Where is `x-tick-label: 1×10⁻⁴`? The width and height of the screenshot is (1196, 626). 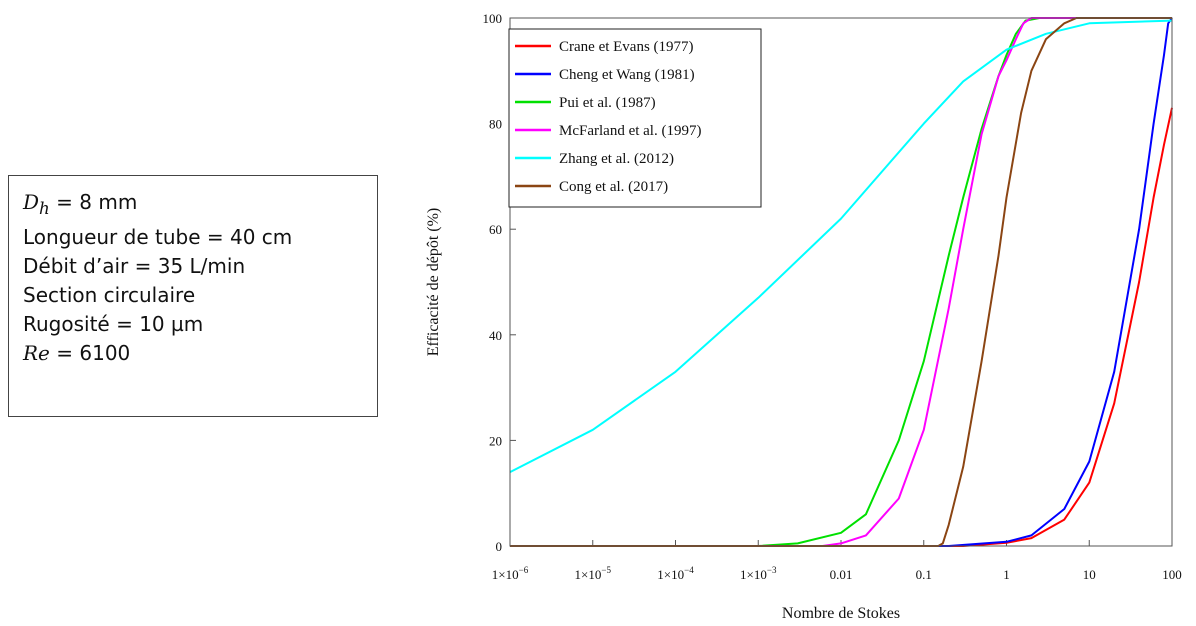
x-tick-label: 1×10⁻⁴ is located at coordinates (675, 573).